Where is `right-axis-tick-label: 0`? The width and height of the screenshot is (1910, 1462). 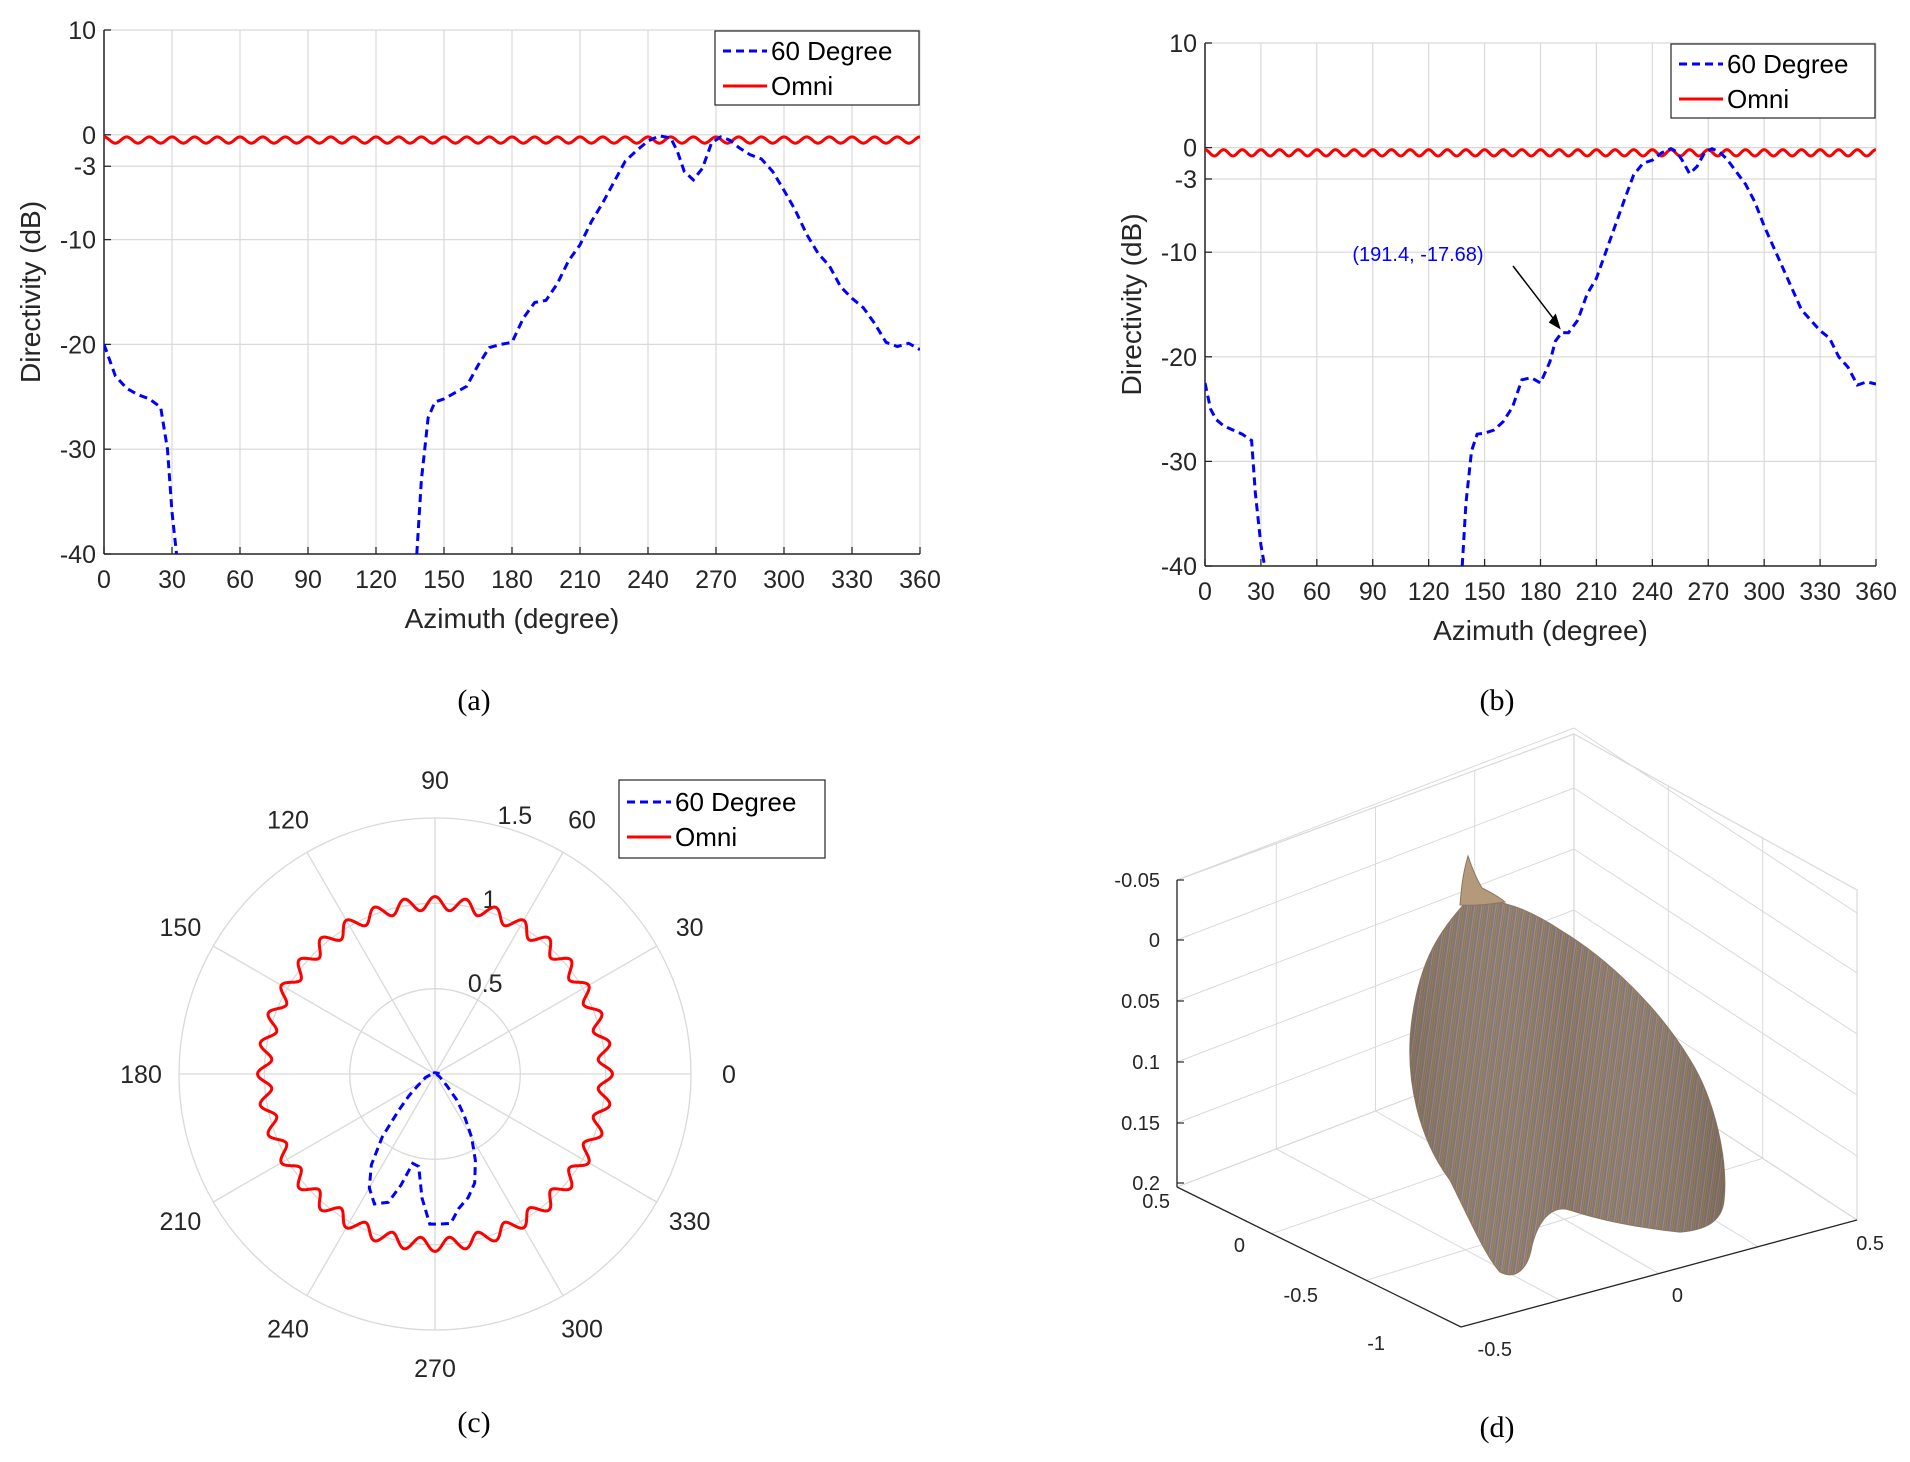 right-axis-tick-label: 0 is located at coordinates (1677, 1296).